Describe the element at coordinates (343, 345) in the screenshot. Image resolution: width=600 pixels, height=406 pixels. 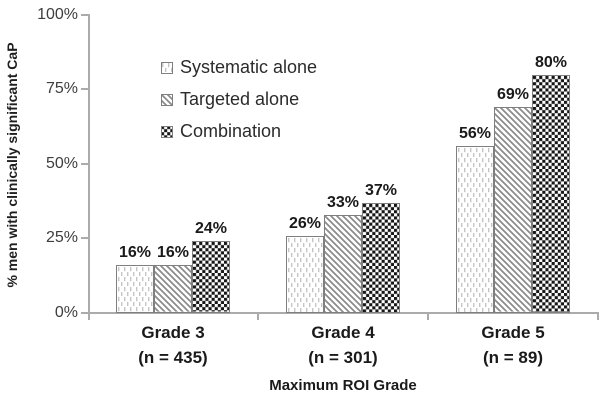
I see `x-category-grade4: Grade 4 (n = 301)` at that location.